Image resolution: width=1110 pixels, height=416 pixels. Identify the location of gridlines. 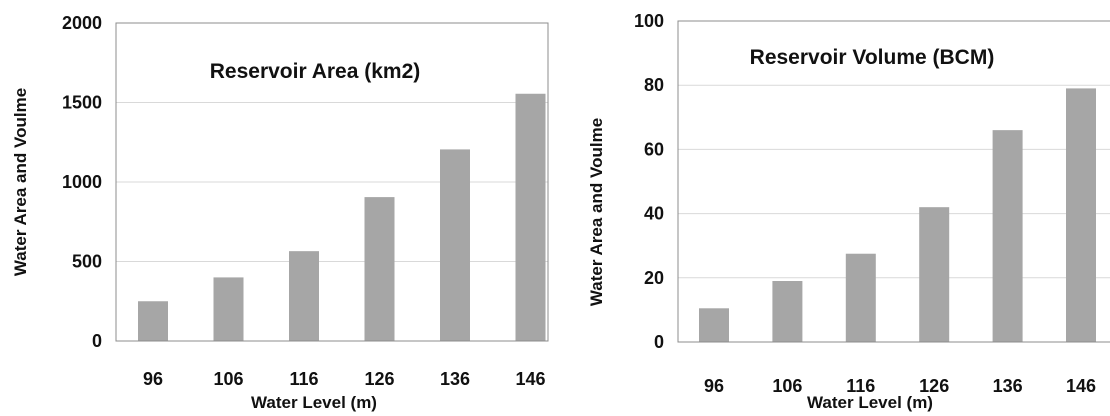
(332, 182).